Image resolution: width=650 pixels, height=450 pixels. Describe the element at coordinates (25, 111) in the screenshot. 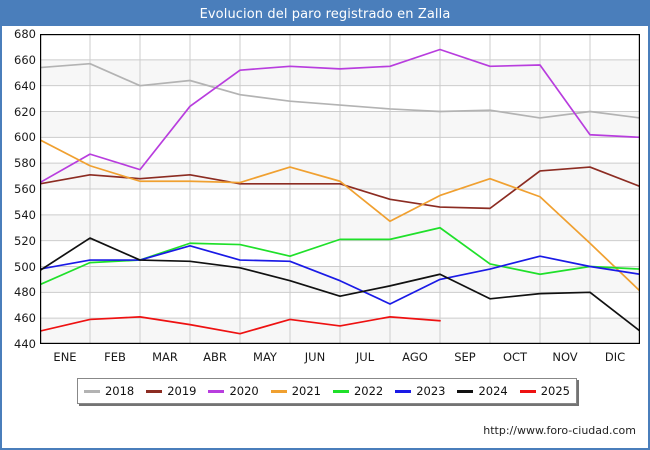

I see `y-axis-tick-label: 620` at that location.